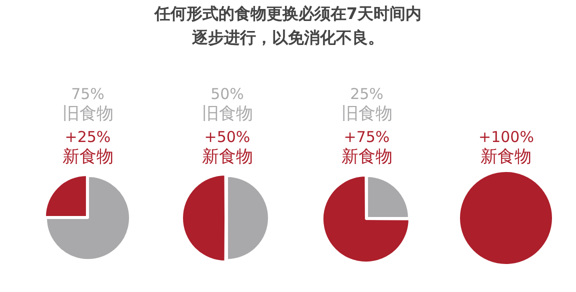 This screenshot has width=576, height=292. Describe the element at coordinates (88, 94) in the screenshot. I see `data-label: 75%` at that location.